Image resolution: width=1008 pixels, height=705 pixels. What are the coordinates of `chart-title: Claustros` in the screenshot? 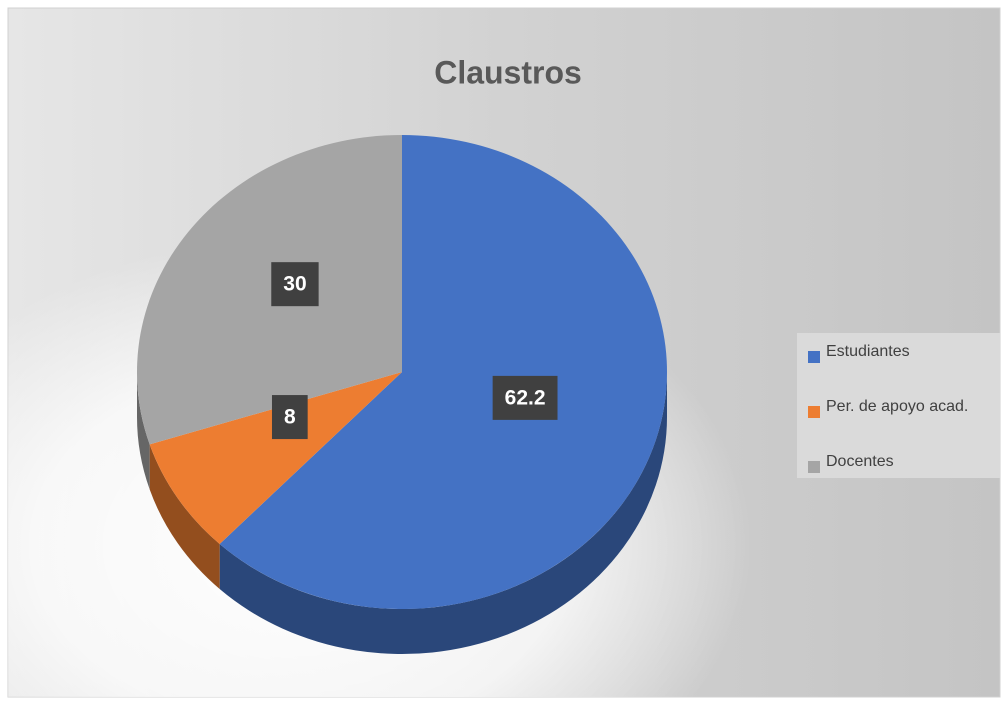 It's located at (508, 72).